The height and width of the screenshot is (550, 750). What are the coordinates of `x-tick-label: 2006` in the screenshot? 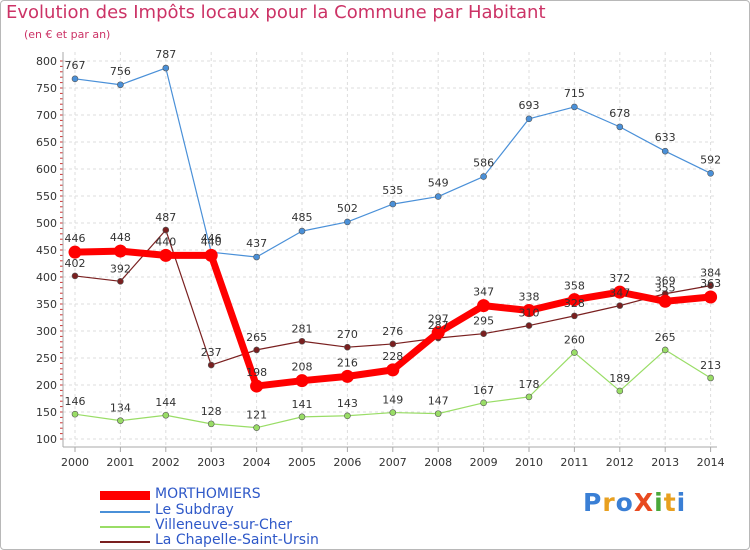 It's located at (347, 462).